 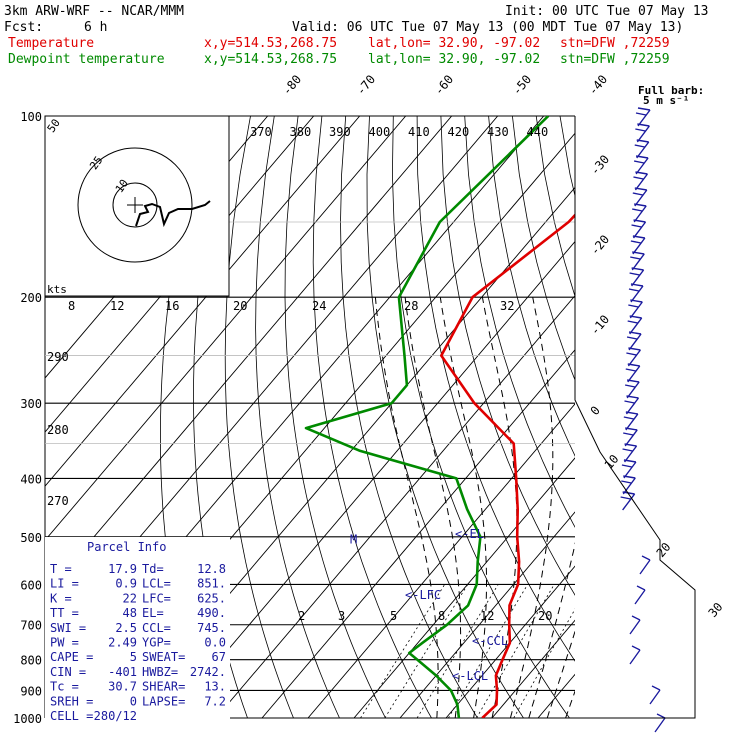 I want to click on parcel-row-value-2: 2742., so click(x=208, y=672).